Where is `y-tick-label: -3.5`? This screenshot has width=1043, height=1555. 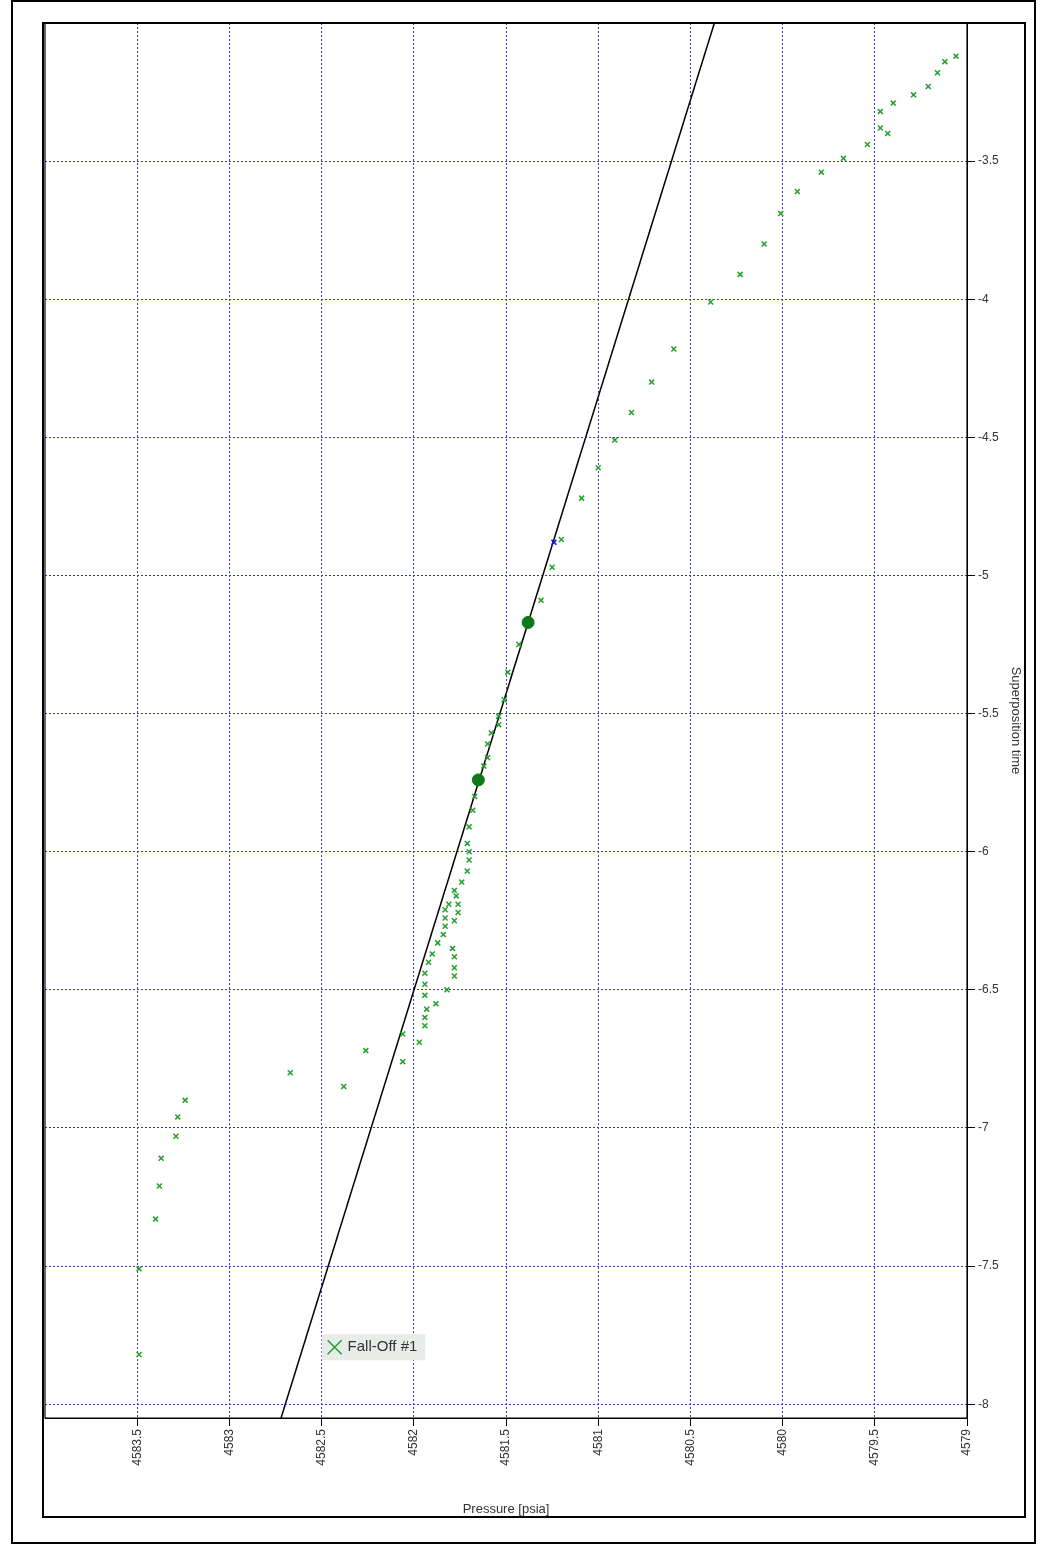 y-tick-label: -3.5 is located at coordinates (988, 160).